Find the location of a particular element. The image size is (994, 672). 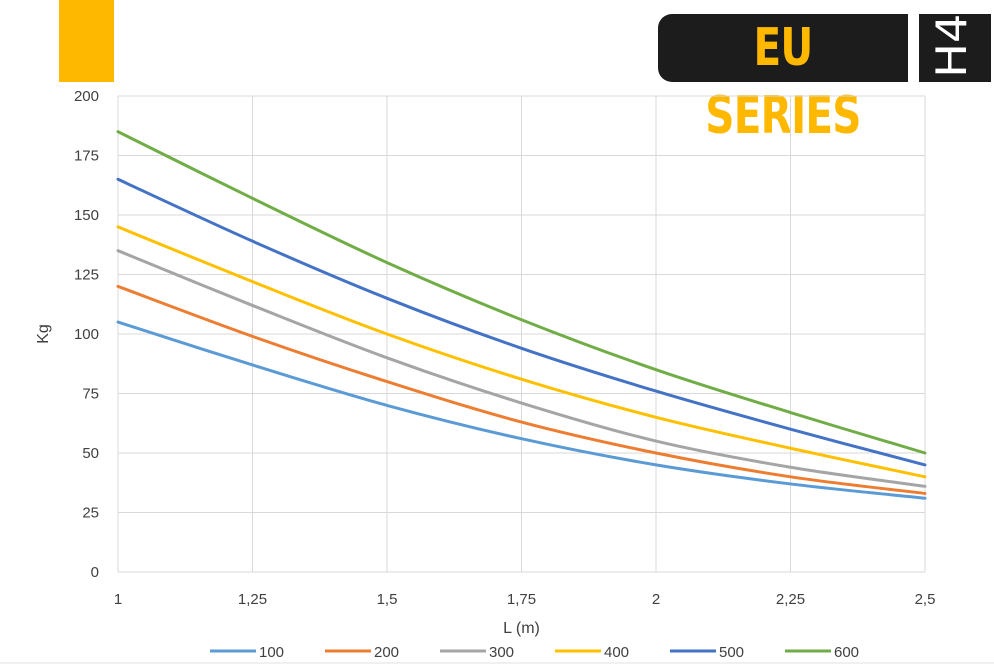

x-tick-label: 2 is located at coordinates (656, 599).